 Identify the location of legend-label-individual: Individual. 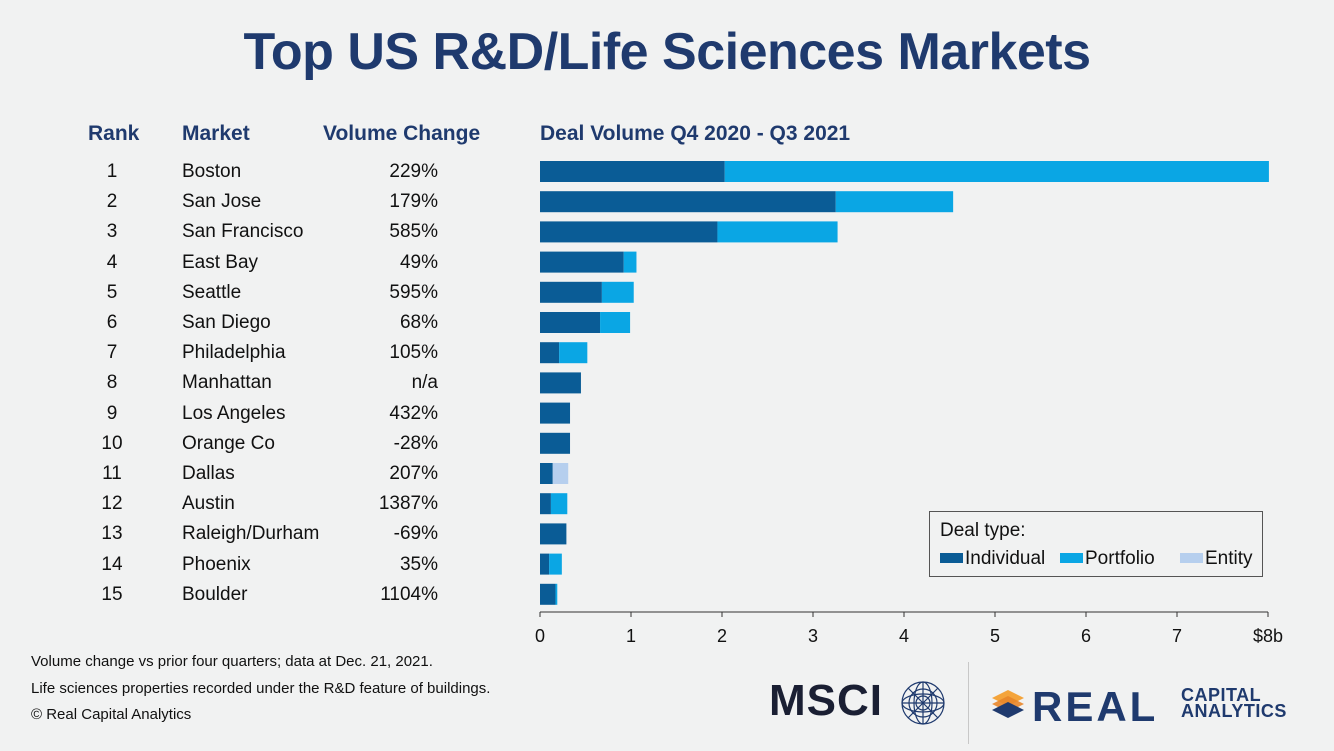
(1005, 558).